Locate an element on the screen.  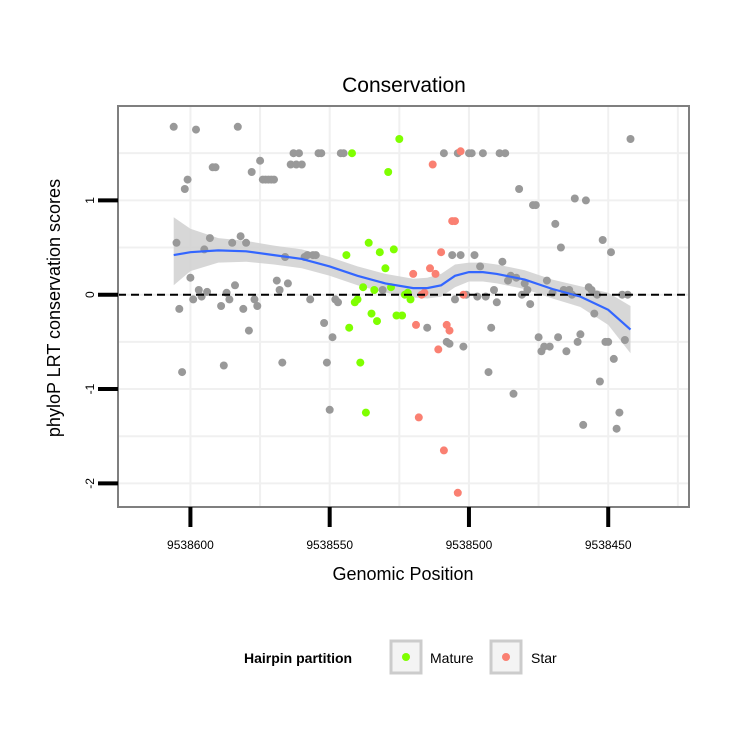
series-mature is located at coordinates (378, 276).